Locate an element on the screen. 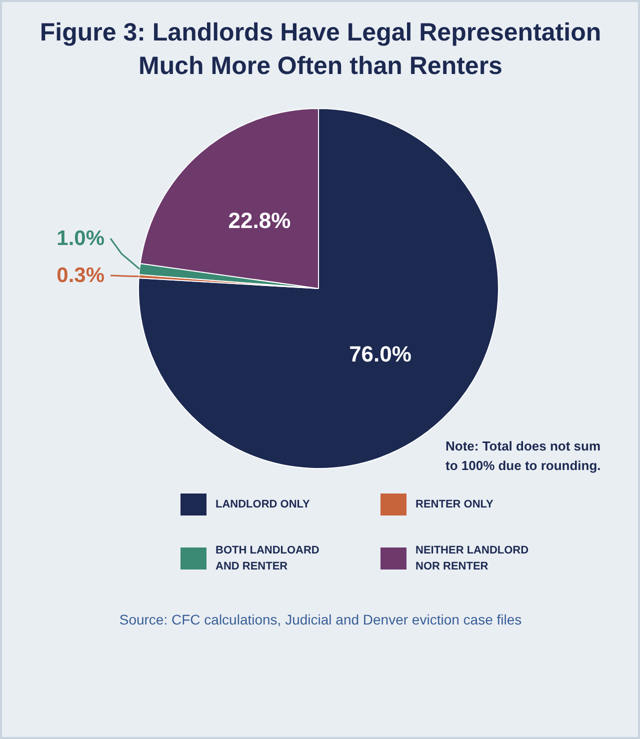  data-label: 0.3% is located at coordinates (80, 275).